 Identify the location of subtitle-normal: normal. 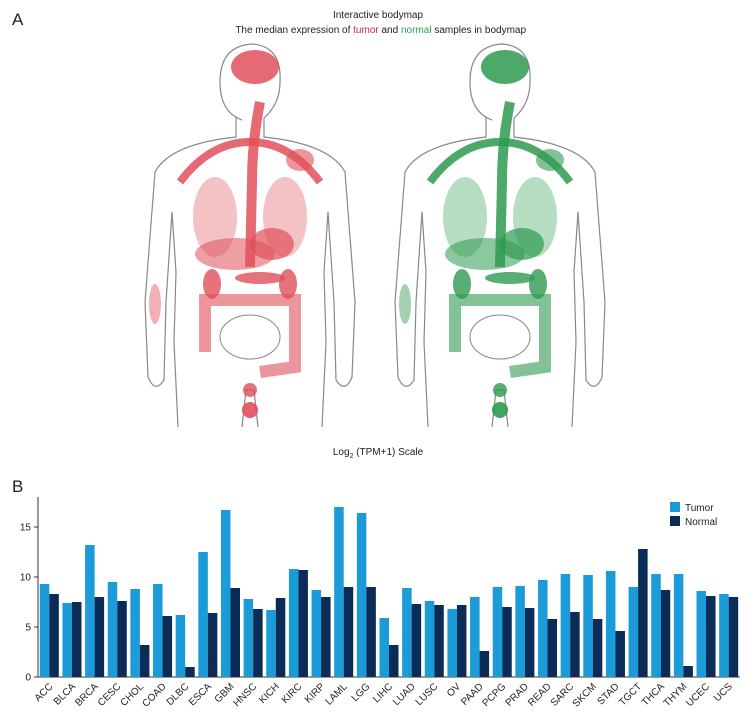
(416, 30).